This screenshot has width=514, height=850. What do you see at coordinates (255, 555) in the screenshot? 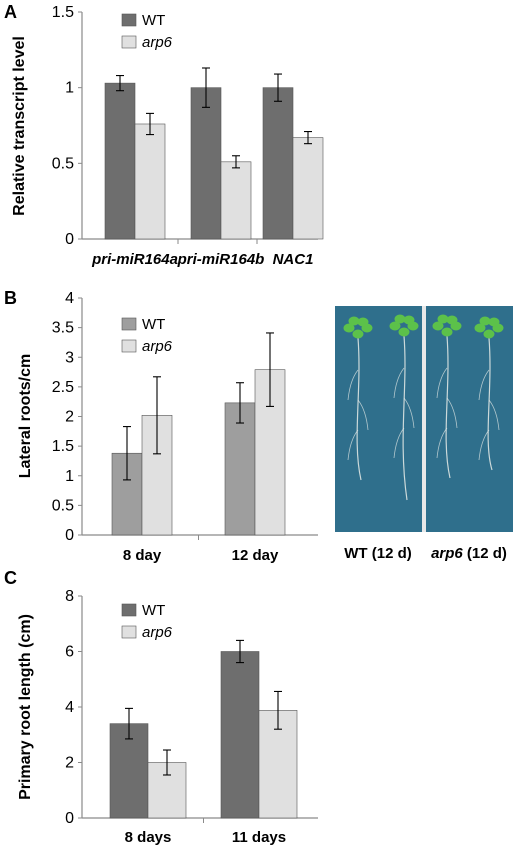
I see `panel-b-category-label: 12 day` at bounding box center [255, 555].